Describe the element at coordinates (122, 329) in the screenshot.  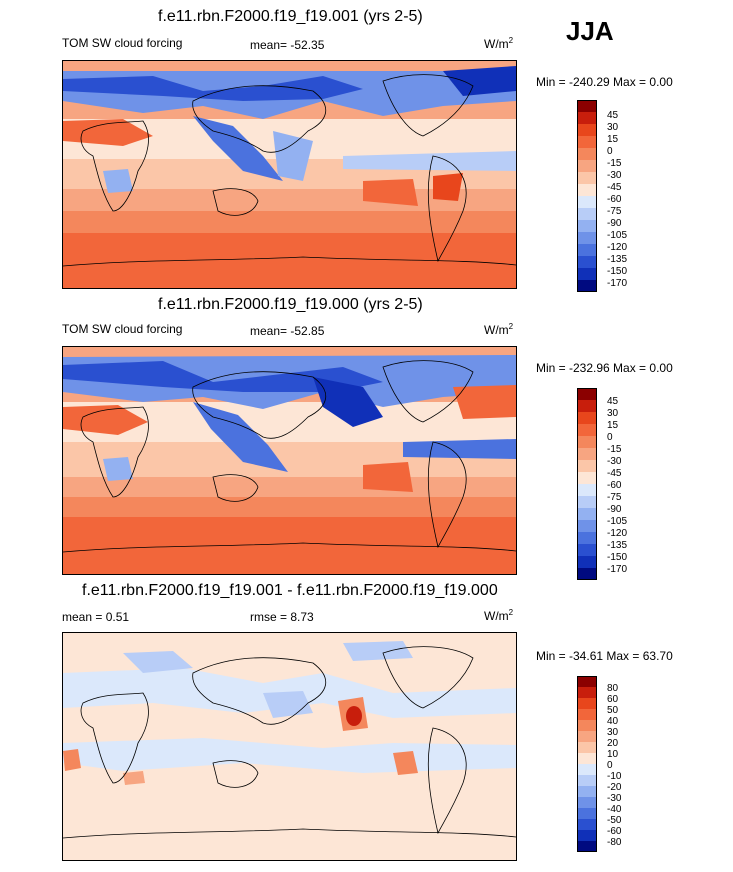
I see `panel2-variable-label: TOM SW cloud forcing` at that location.